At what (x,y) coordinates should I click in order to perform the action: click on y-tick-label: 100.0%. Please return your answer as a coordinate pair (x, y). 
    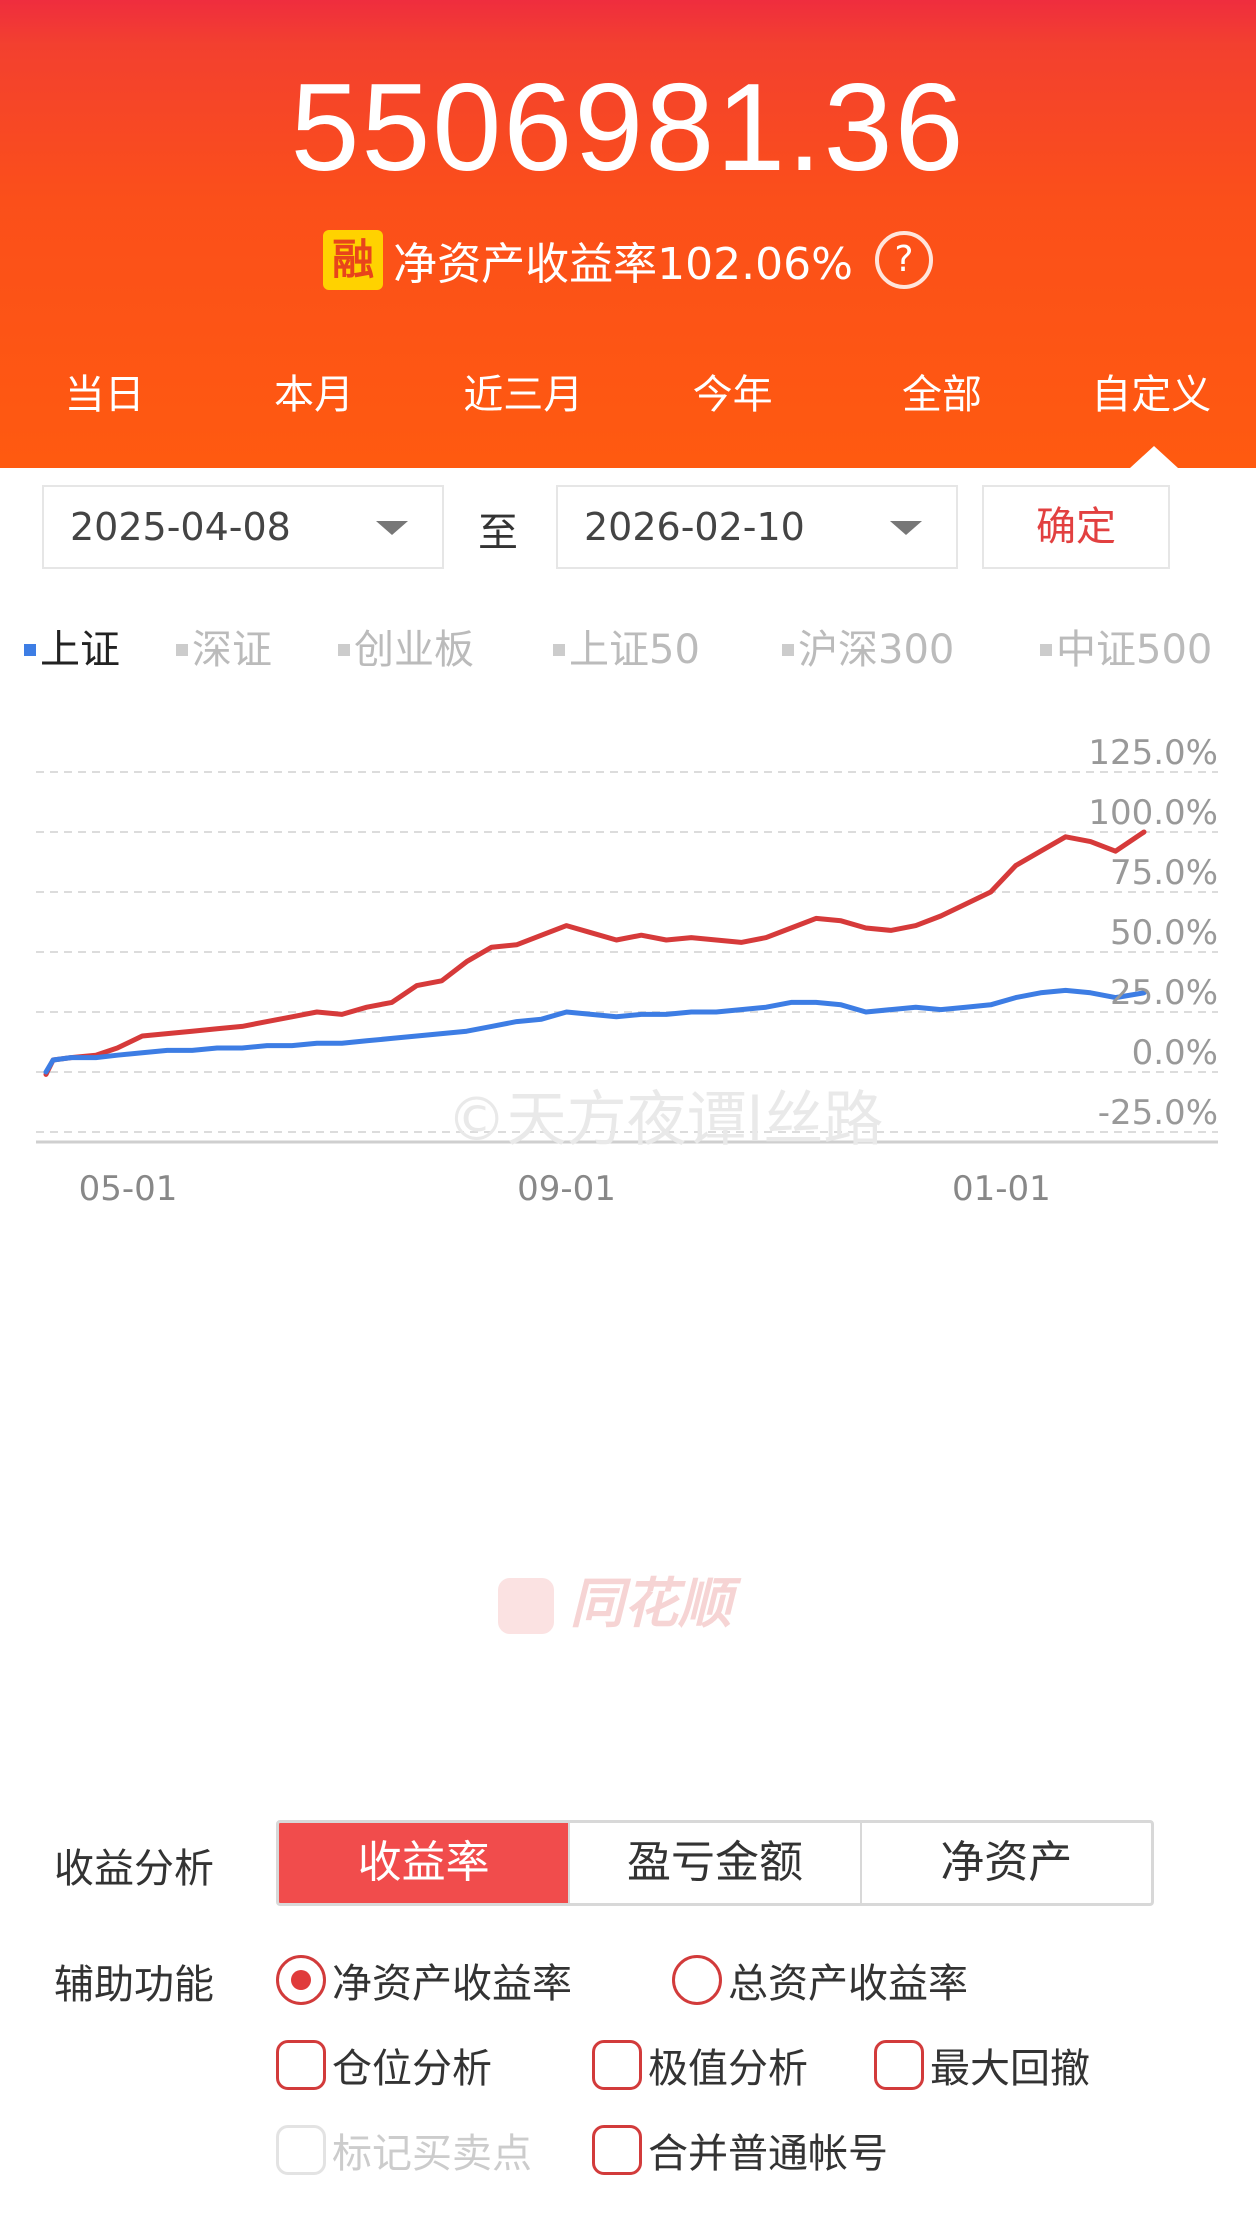
    Looking at the image, I should click on (1153, 813).